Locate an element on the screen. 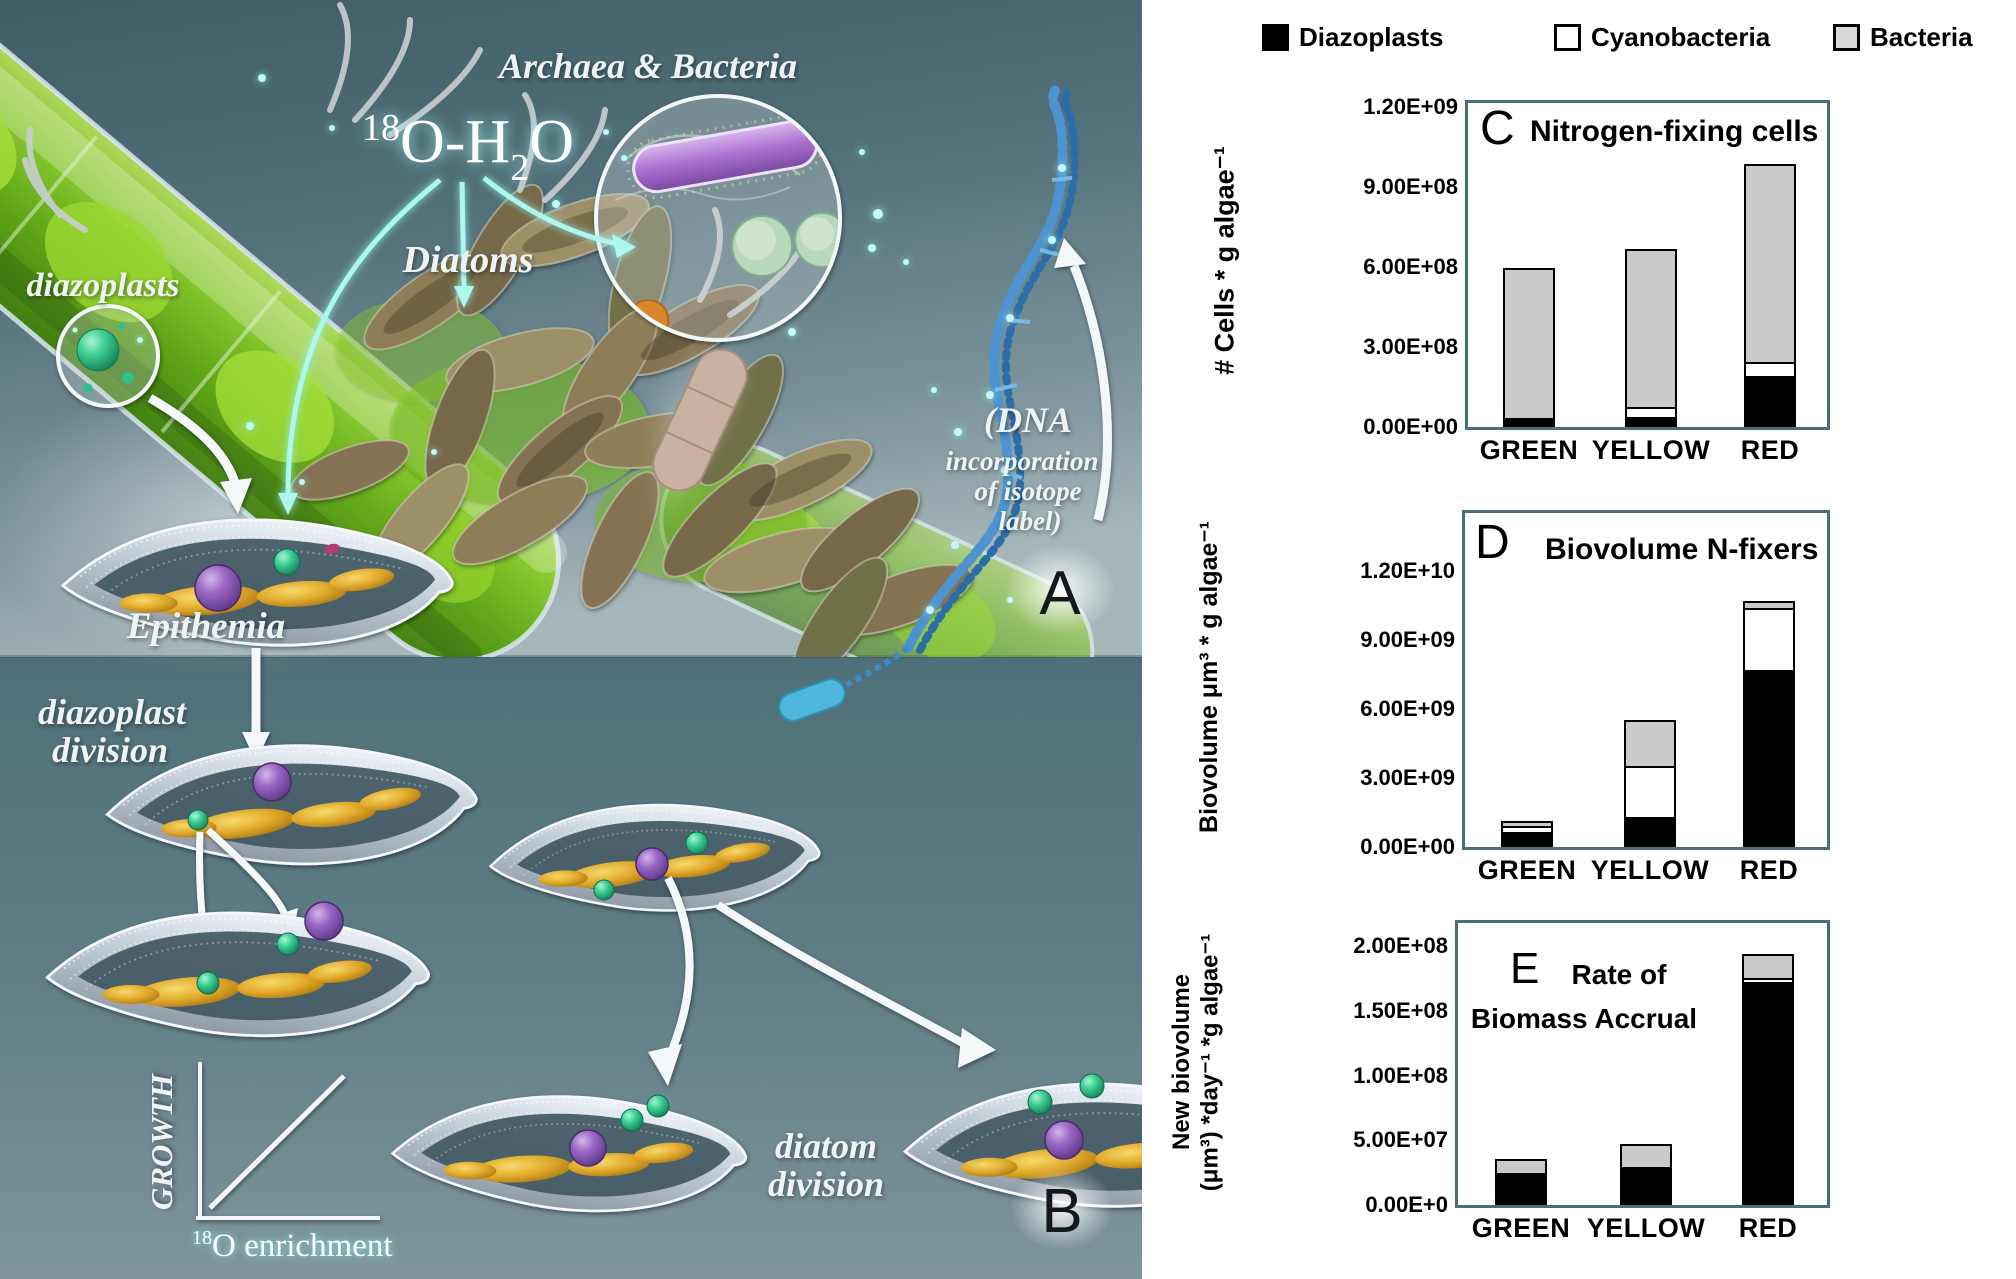 Image resolution: width=2016 pixels, height=1279 pixels. legend-item-bacteria: Bacteria is located at coordinates (1903, 37).